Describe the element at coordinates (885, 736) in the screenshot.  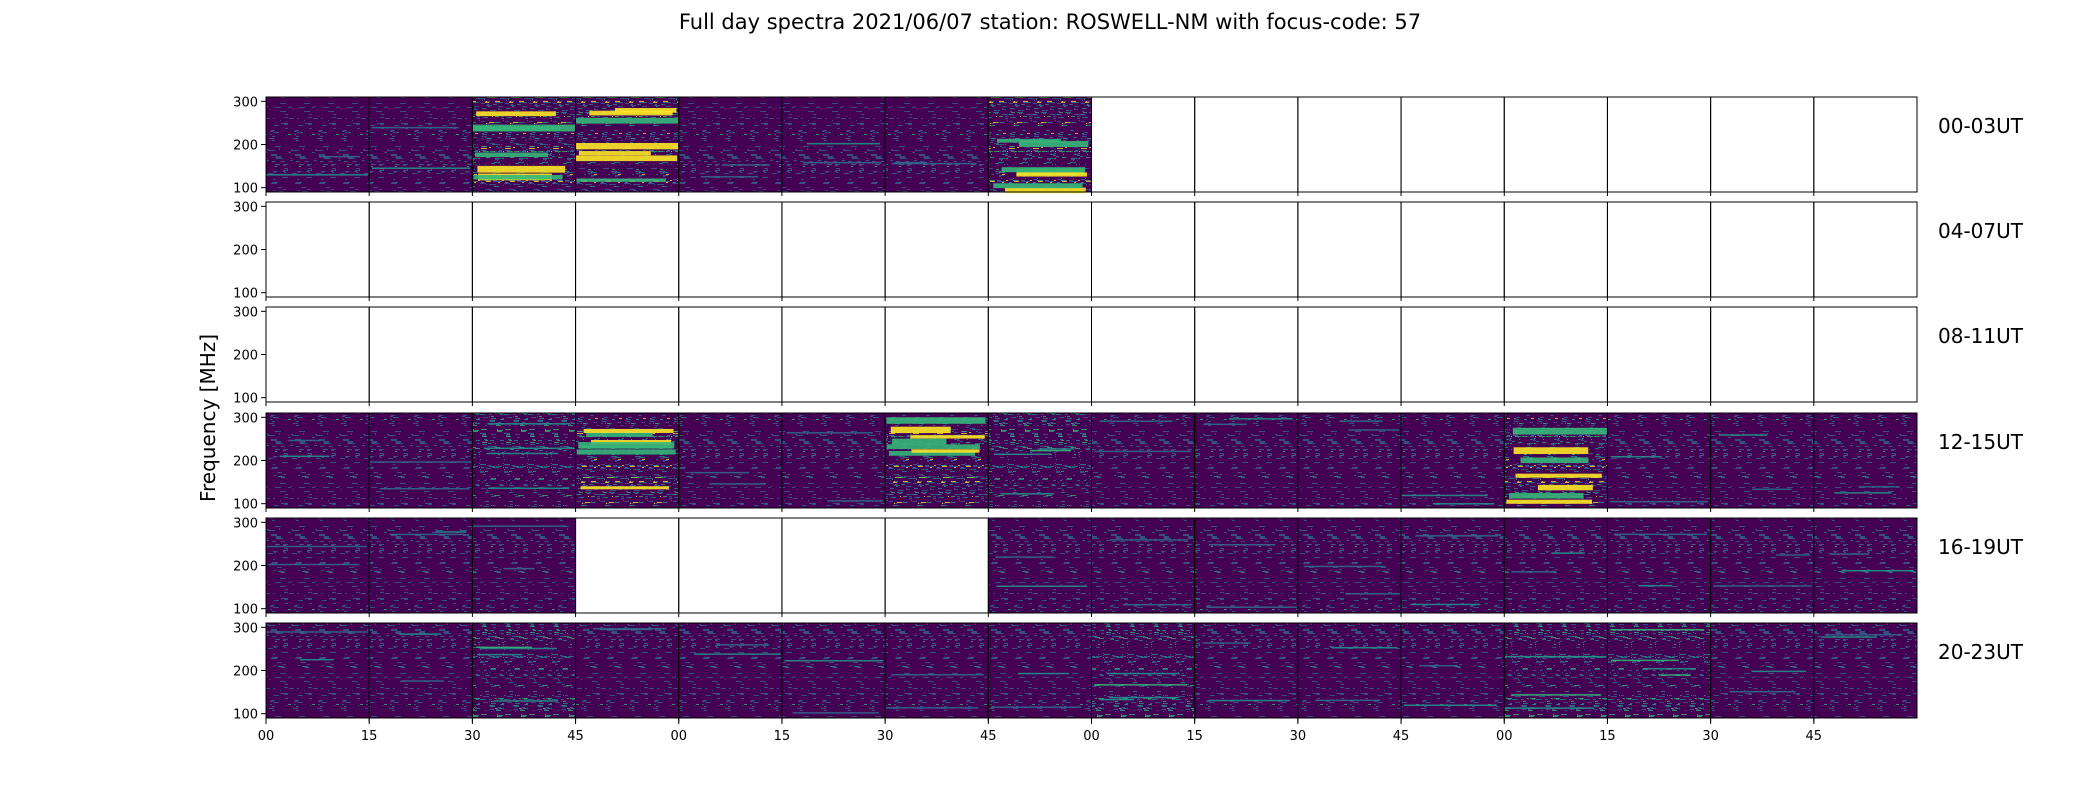
I see `x-tick-label: 30` at that location.